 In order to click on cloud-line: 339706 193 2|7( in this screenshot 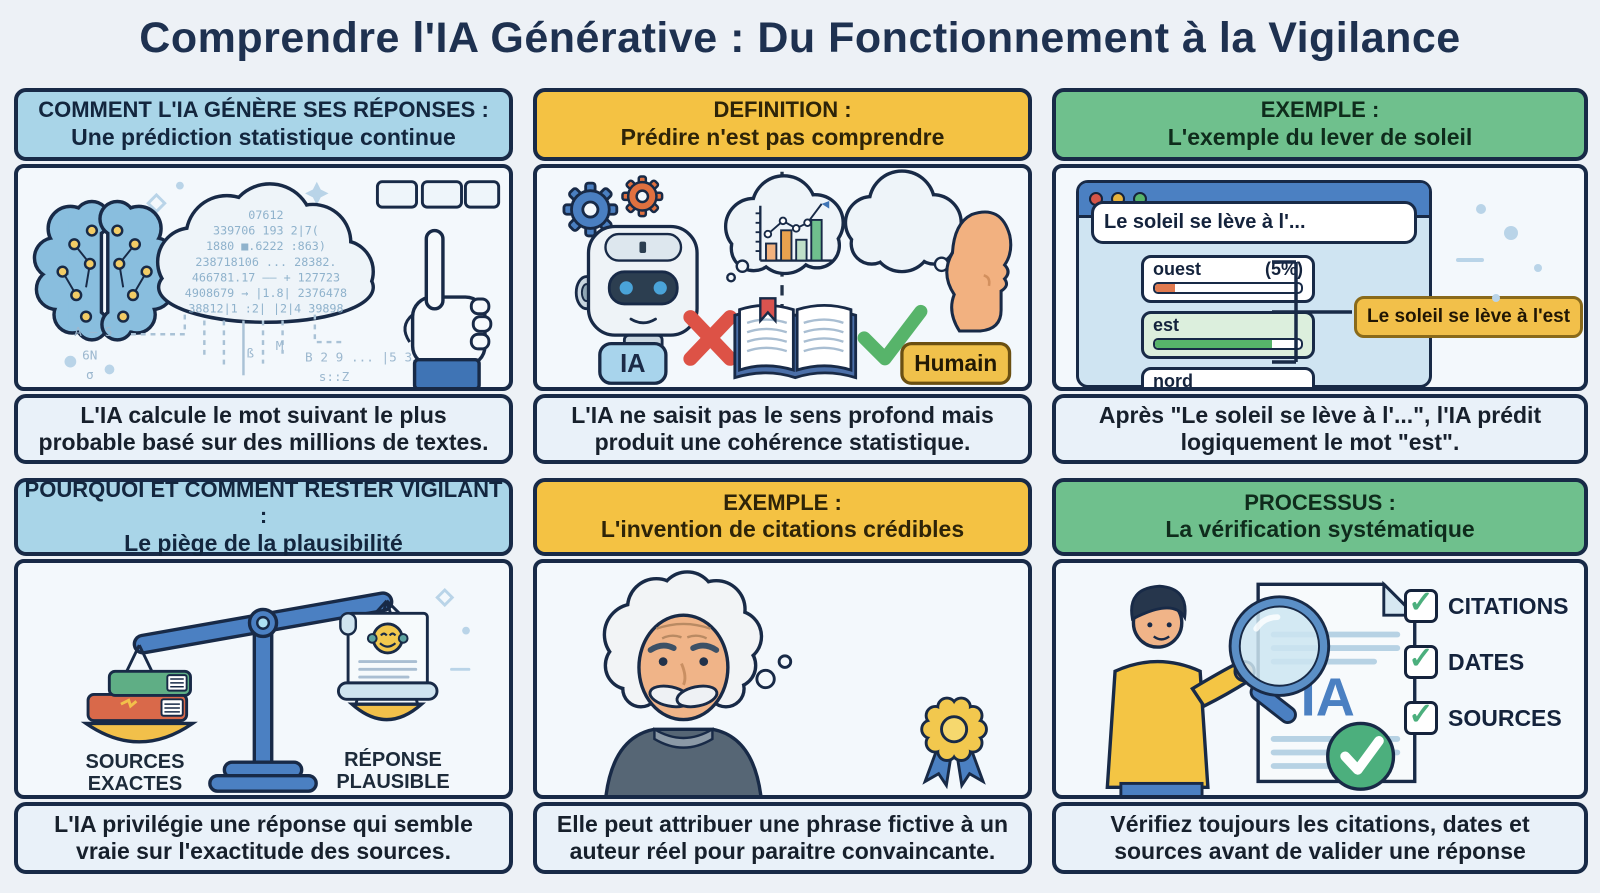, I will do `click(266, 230)`.